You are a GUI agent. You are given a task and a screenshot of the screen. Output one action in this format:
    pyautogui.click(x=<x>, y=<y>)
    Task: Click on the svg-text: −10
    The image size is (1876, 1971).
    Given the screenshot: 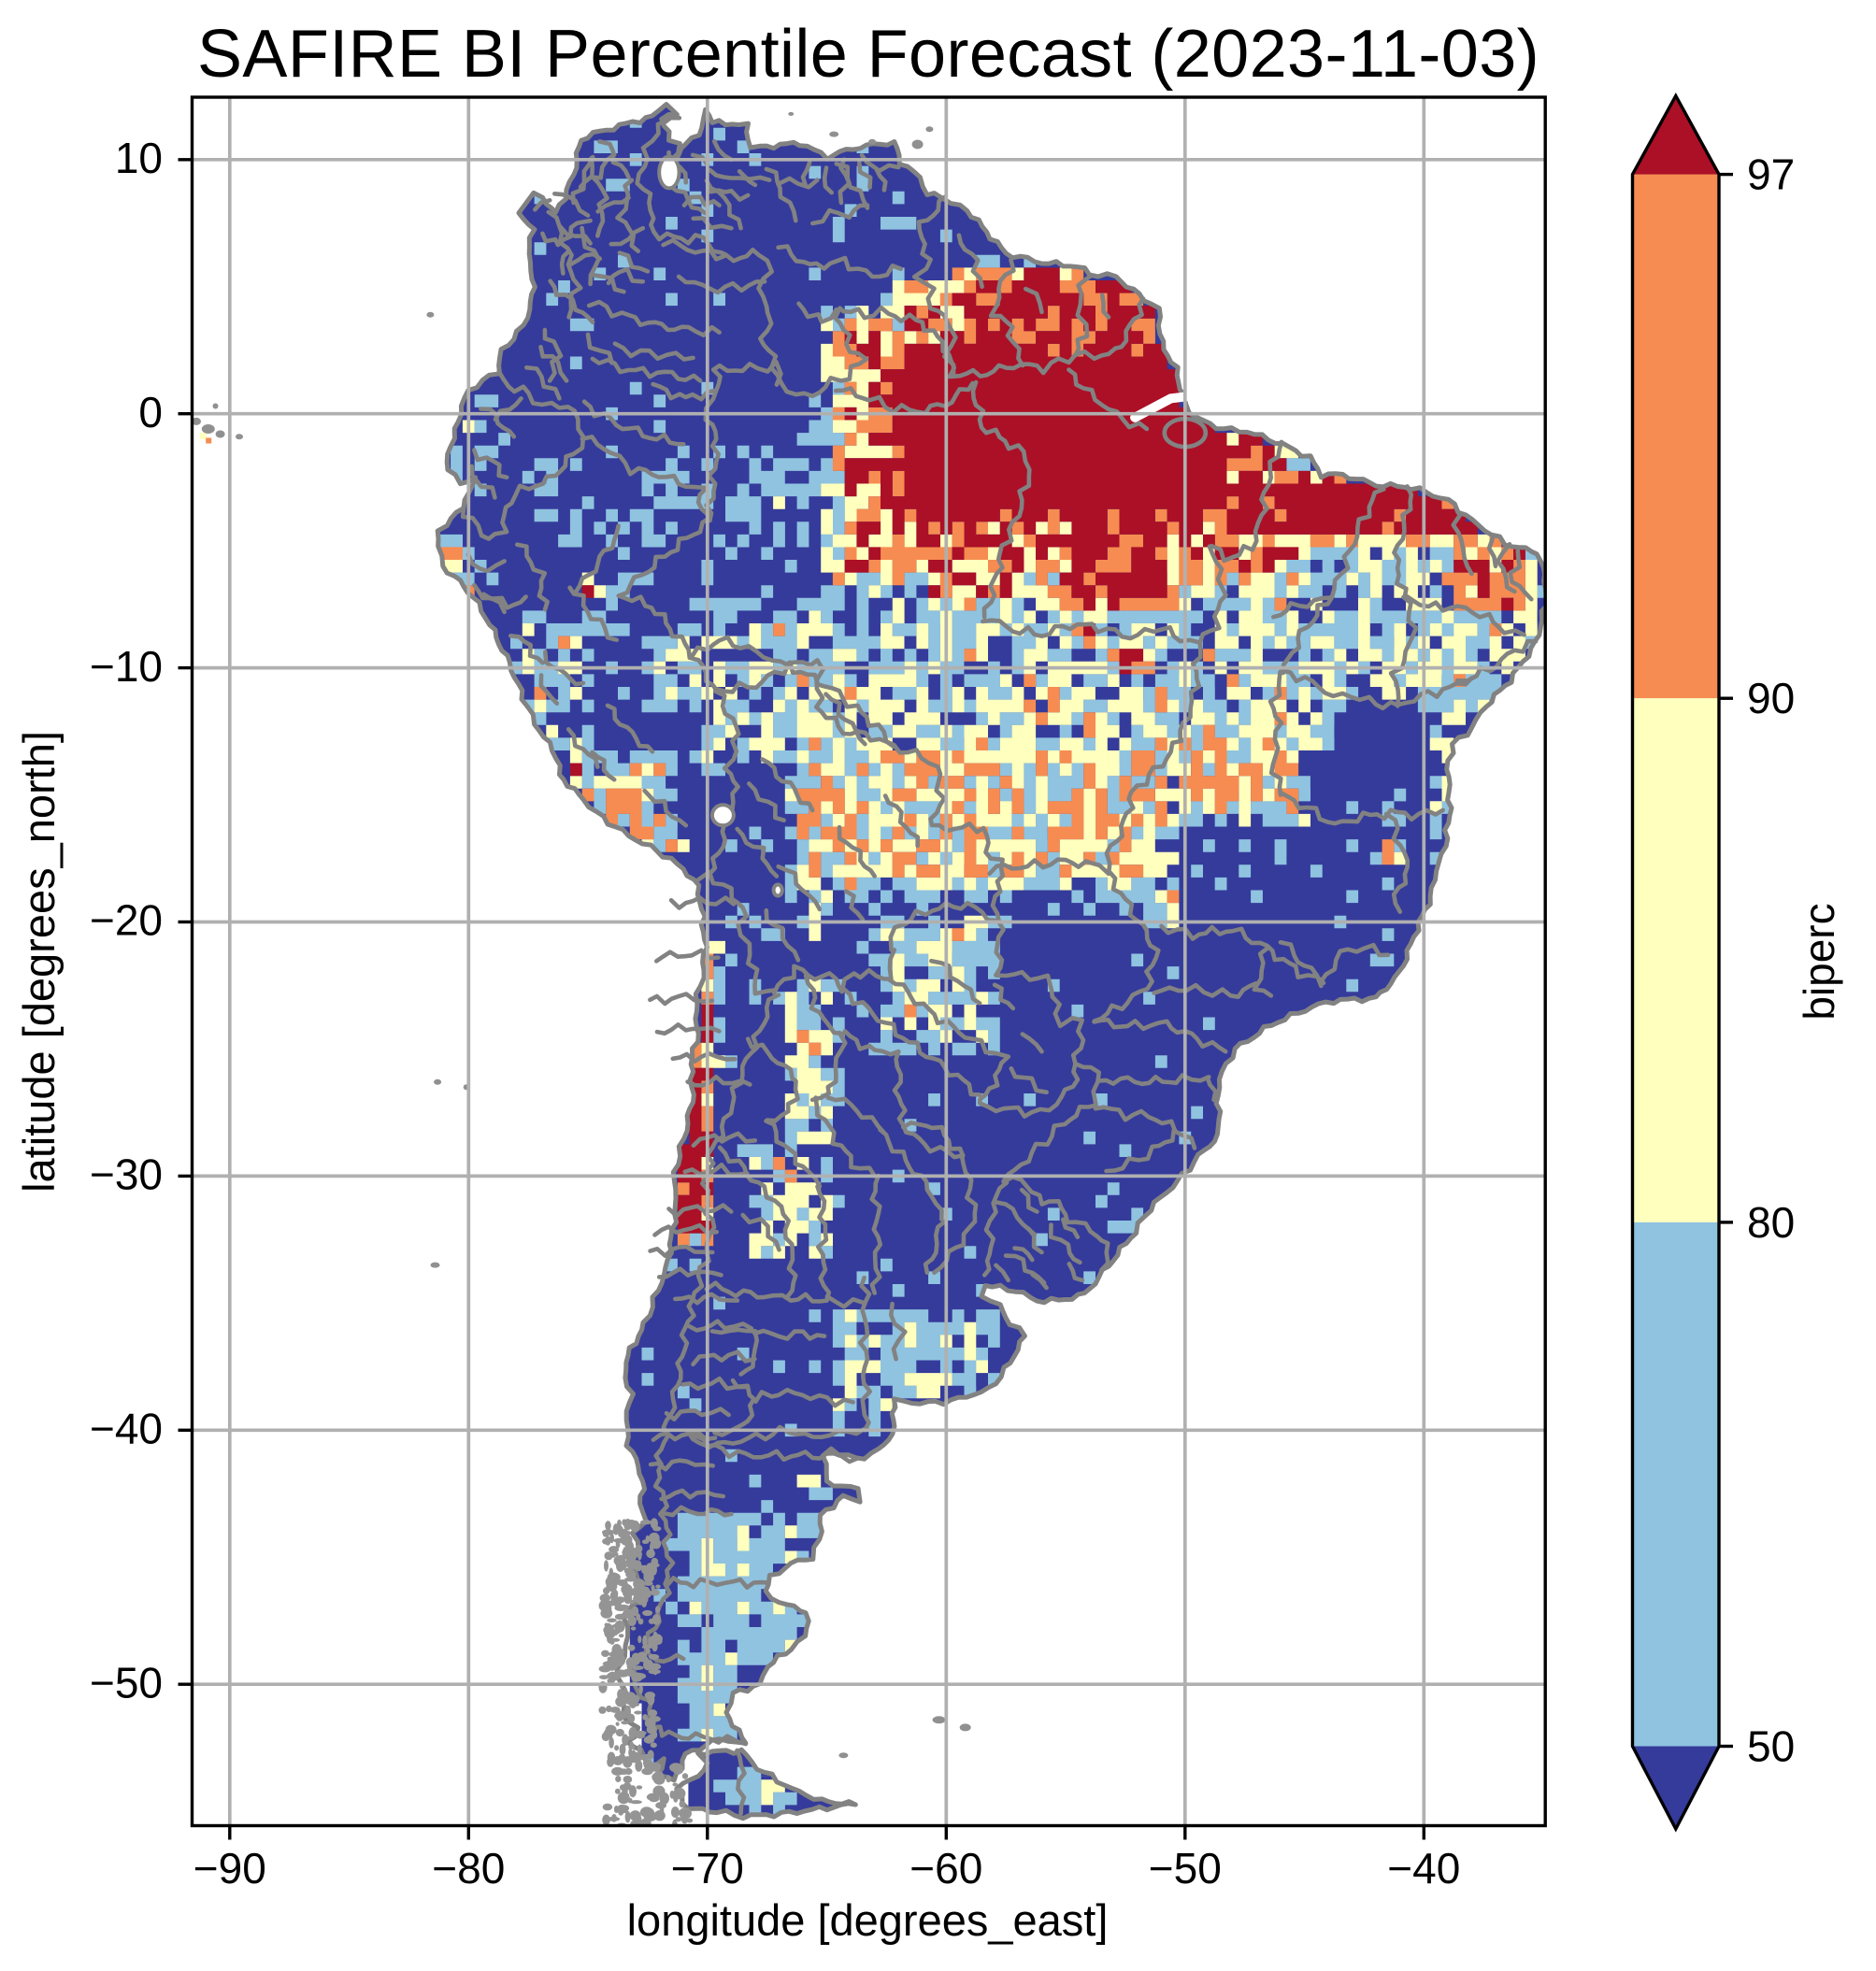 What is the action you would take?
    pyautogui.click(x=126, y=666)
    